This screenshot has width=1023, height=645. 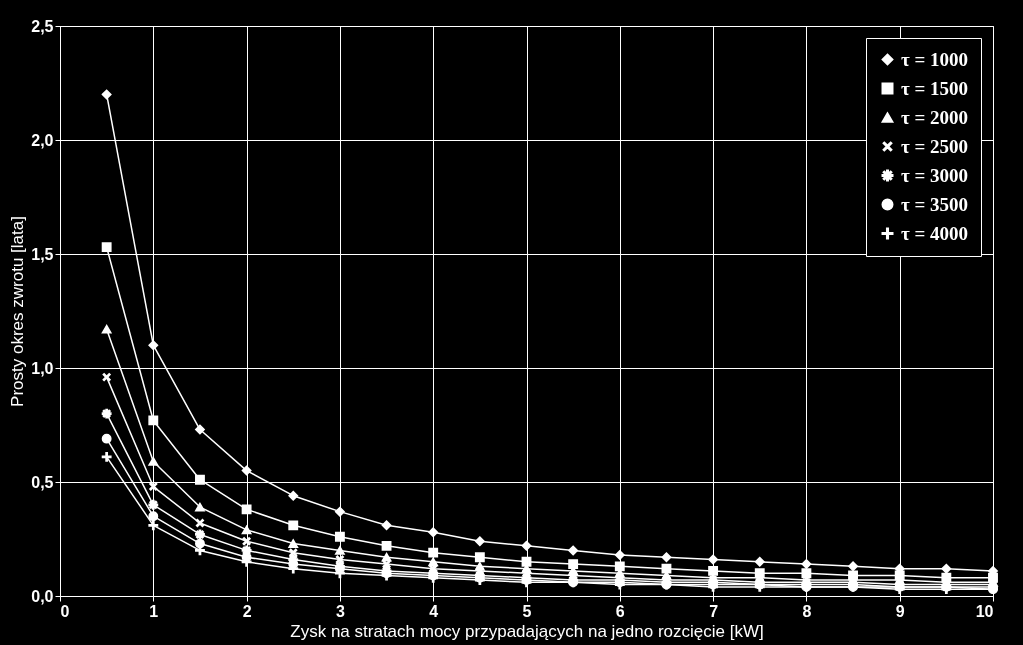 What do you see at coordinates (935, 204) in the screenshot?
I see `legend-label: τ = 3500` at bounding box center [935, 204].